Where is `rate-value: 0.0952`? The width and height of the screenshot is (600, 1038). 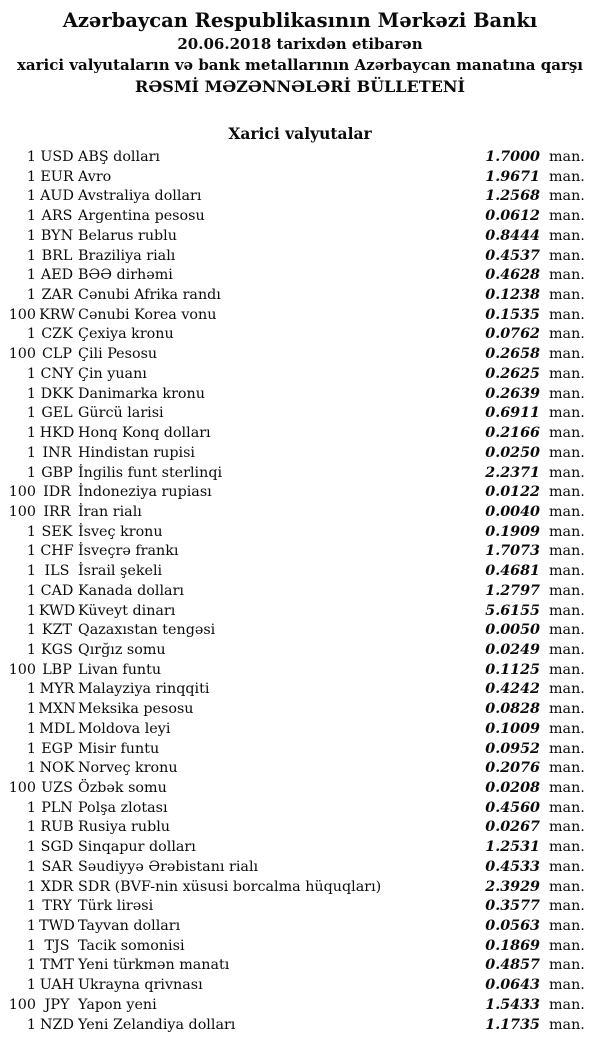
rate-value: 0.0952 is located at coordinates (512, 748).